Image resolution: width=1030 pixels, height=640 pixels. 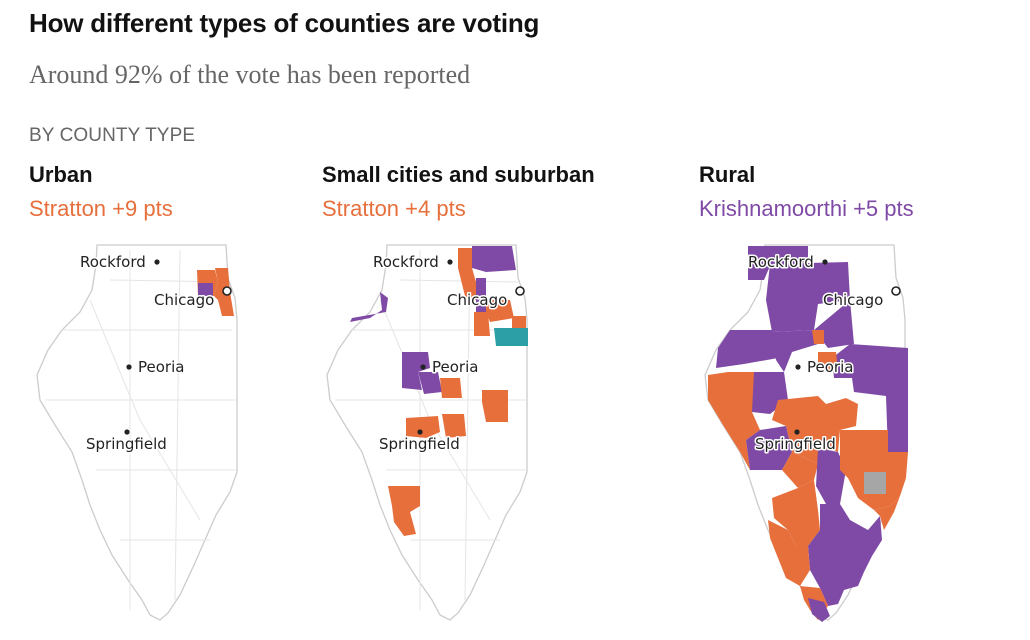 I want to click on county-dupage, so click(x=205, y=289).